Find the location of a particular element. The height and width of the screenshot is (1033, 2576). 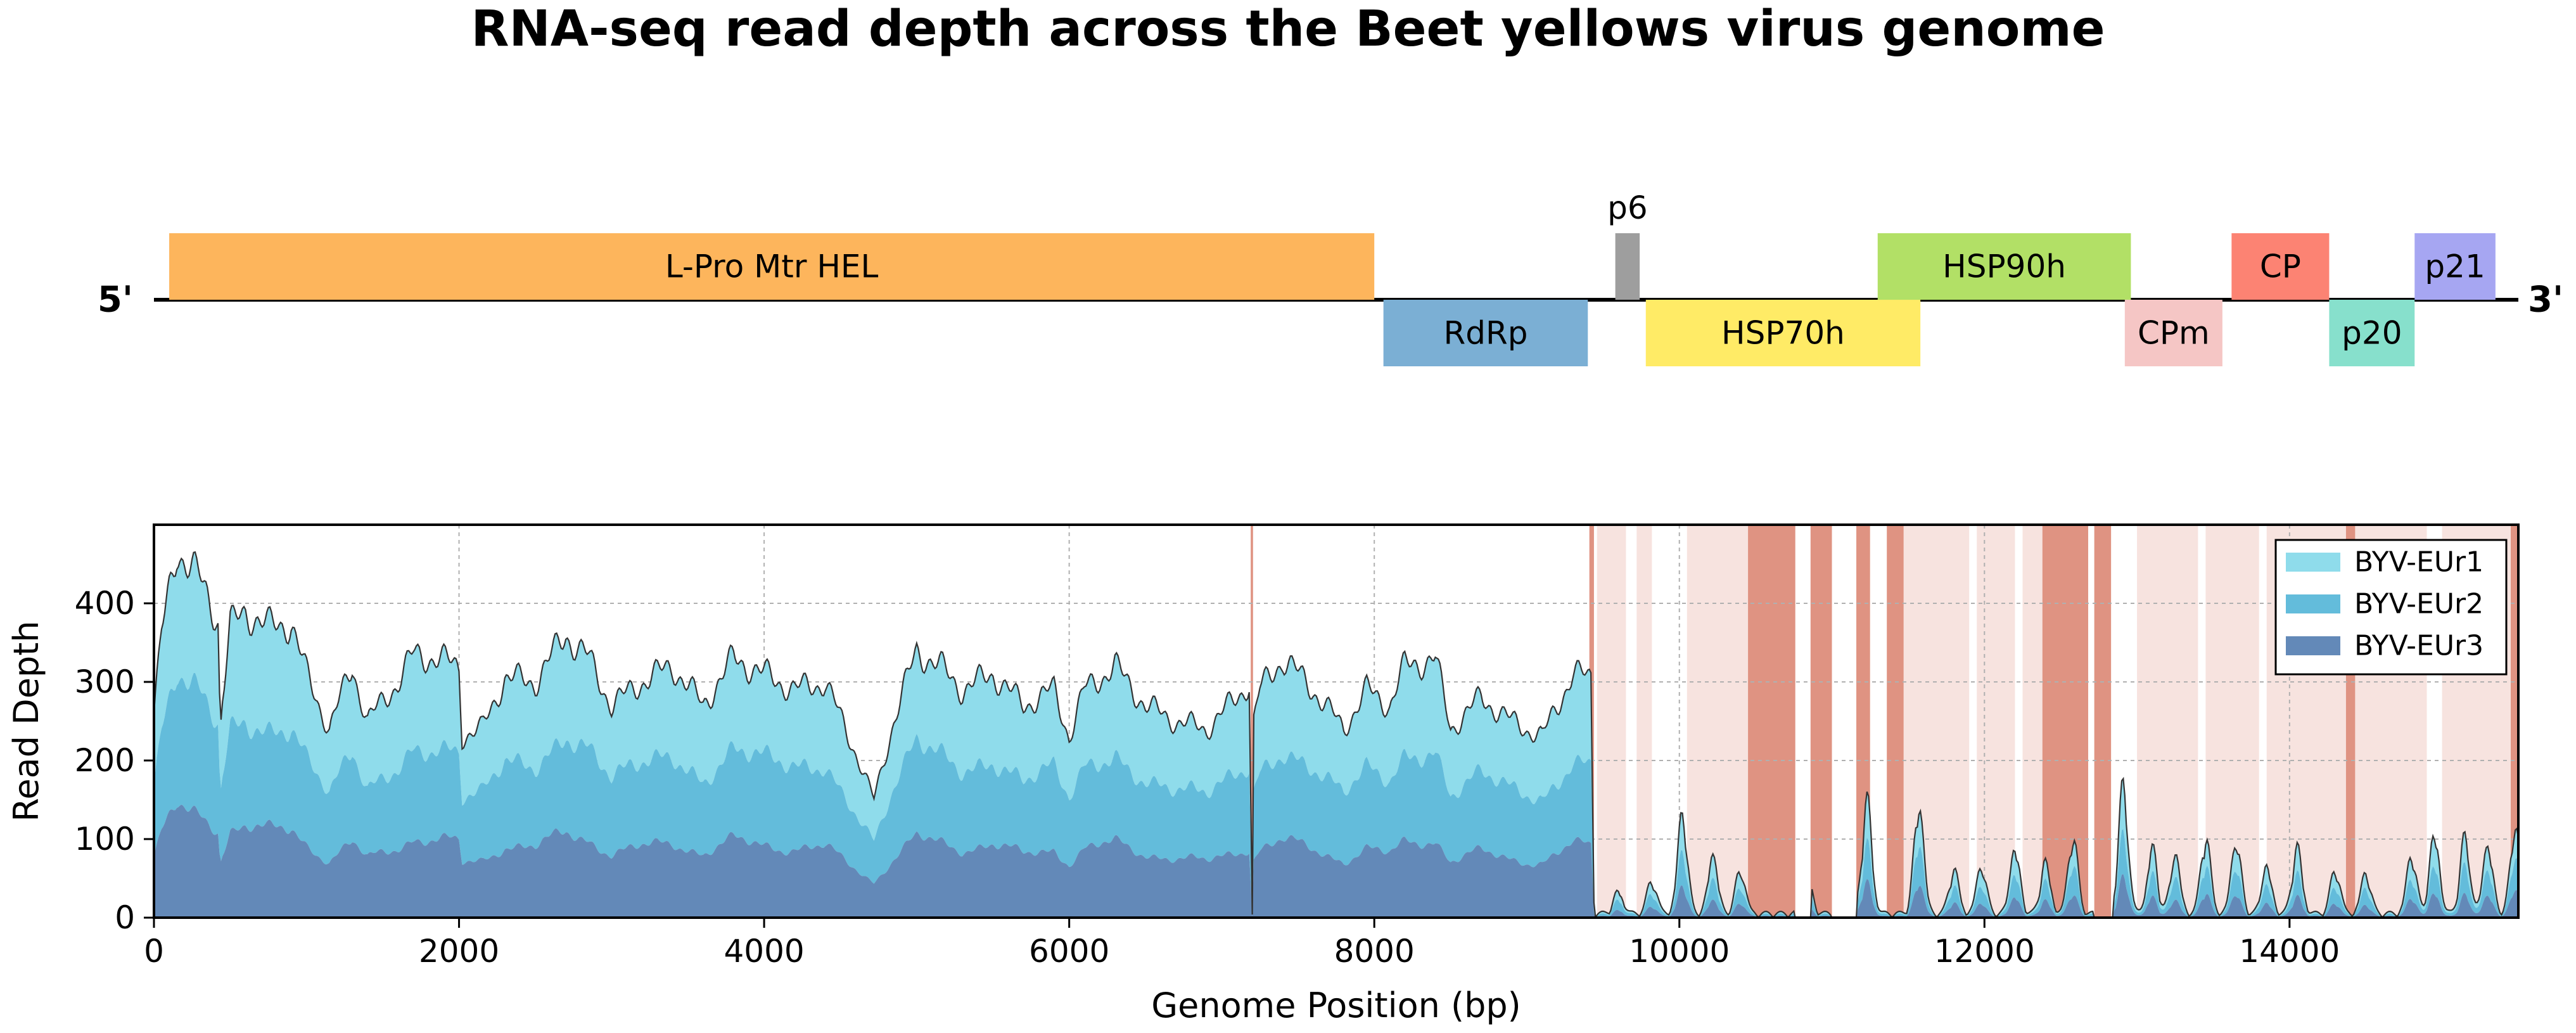

gene-block-p6 is located at coordinates (1628, 266).